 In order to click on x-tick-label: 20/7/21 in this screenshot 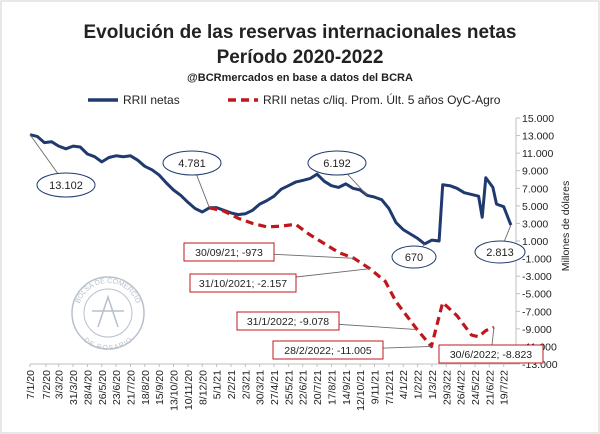, I will do `click(318, 387)`.